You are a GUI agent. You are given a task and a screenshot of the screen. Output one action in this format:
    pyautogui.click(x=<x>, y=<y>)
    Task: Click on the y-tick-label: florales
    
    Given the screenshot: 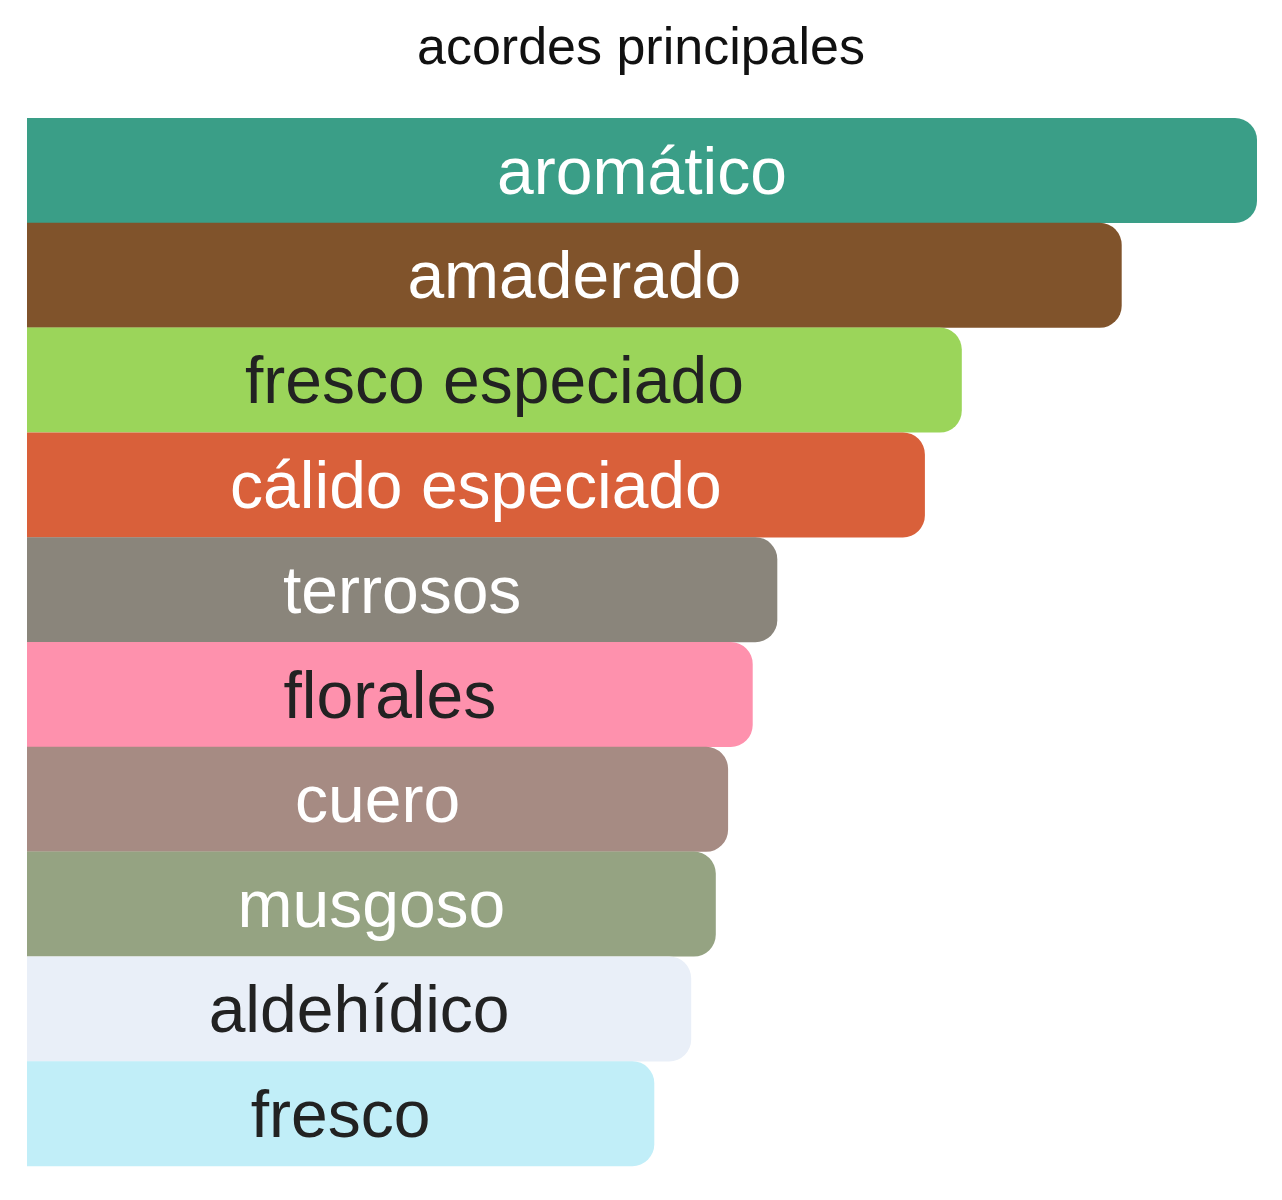 What is the action you would take?
    pyautogui.click(x=390, y=694)
    